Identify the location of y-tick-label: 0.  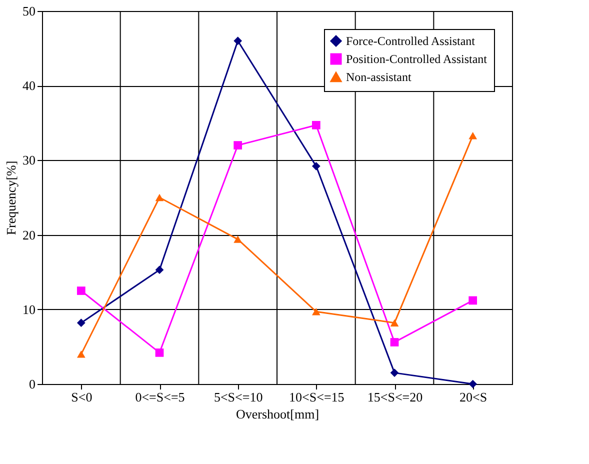
(32, 384).